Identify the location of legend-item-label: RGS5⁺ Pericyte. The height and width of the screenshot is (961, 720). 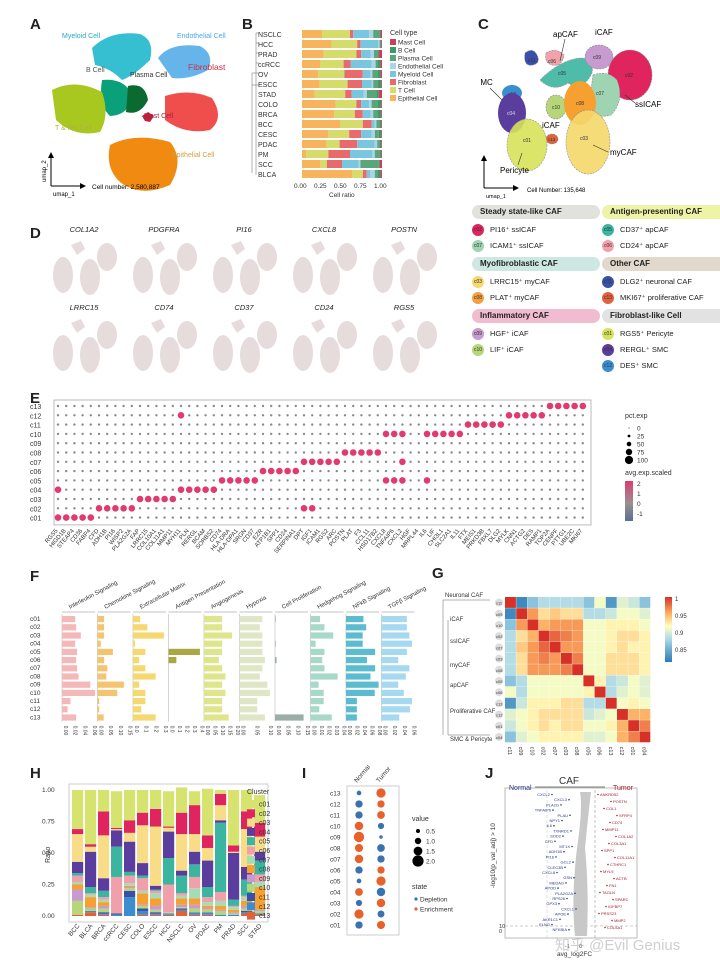
(647, 333).